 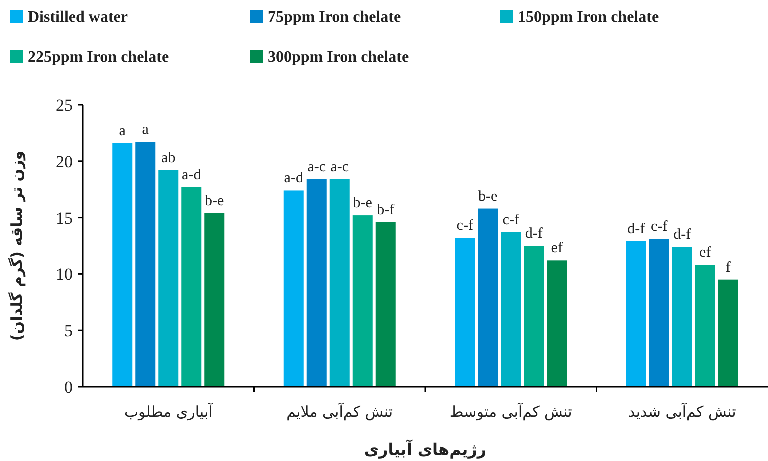 What do you see at coordinates (335, 17) in the screenshot?
I see `legend-label: 75ppm Iron chelate` at bounding box center [335, 17].